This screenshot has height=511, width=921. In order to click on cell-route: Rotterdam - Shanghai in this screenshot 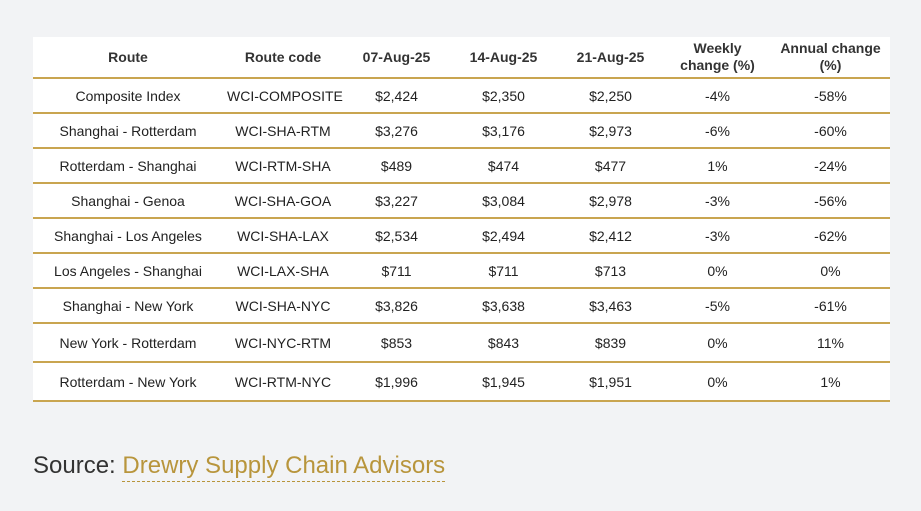, I will do `click(128, 166)`.